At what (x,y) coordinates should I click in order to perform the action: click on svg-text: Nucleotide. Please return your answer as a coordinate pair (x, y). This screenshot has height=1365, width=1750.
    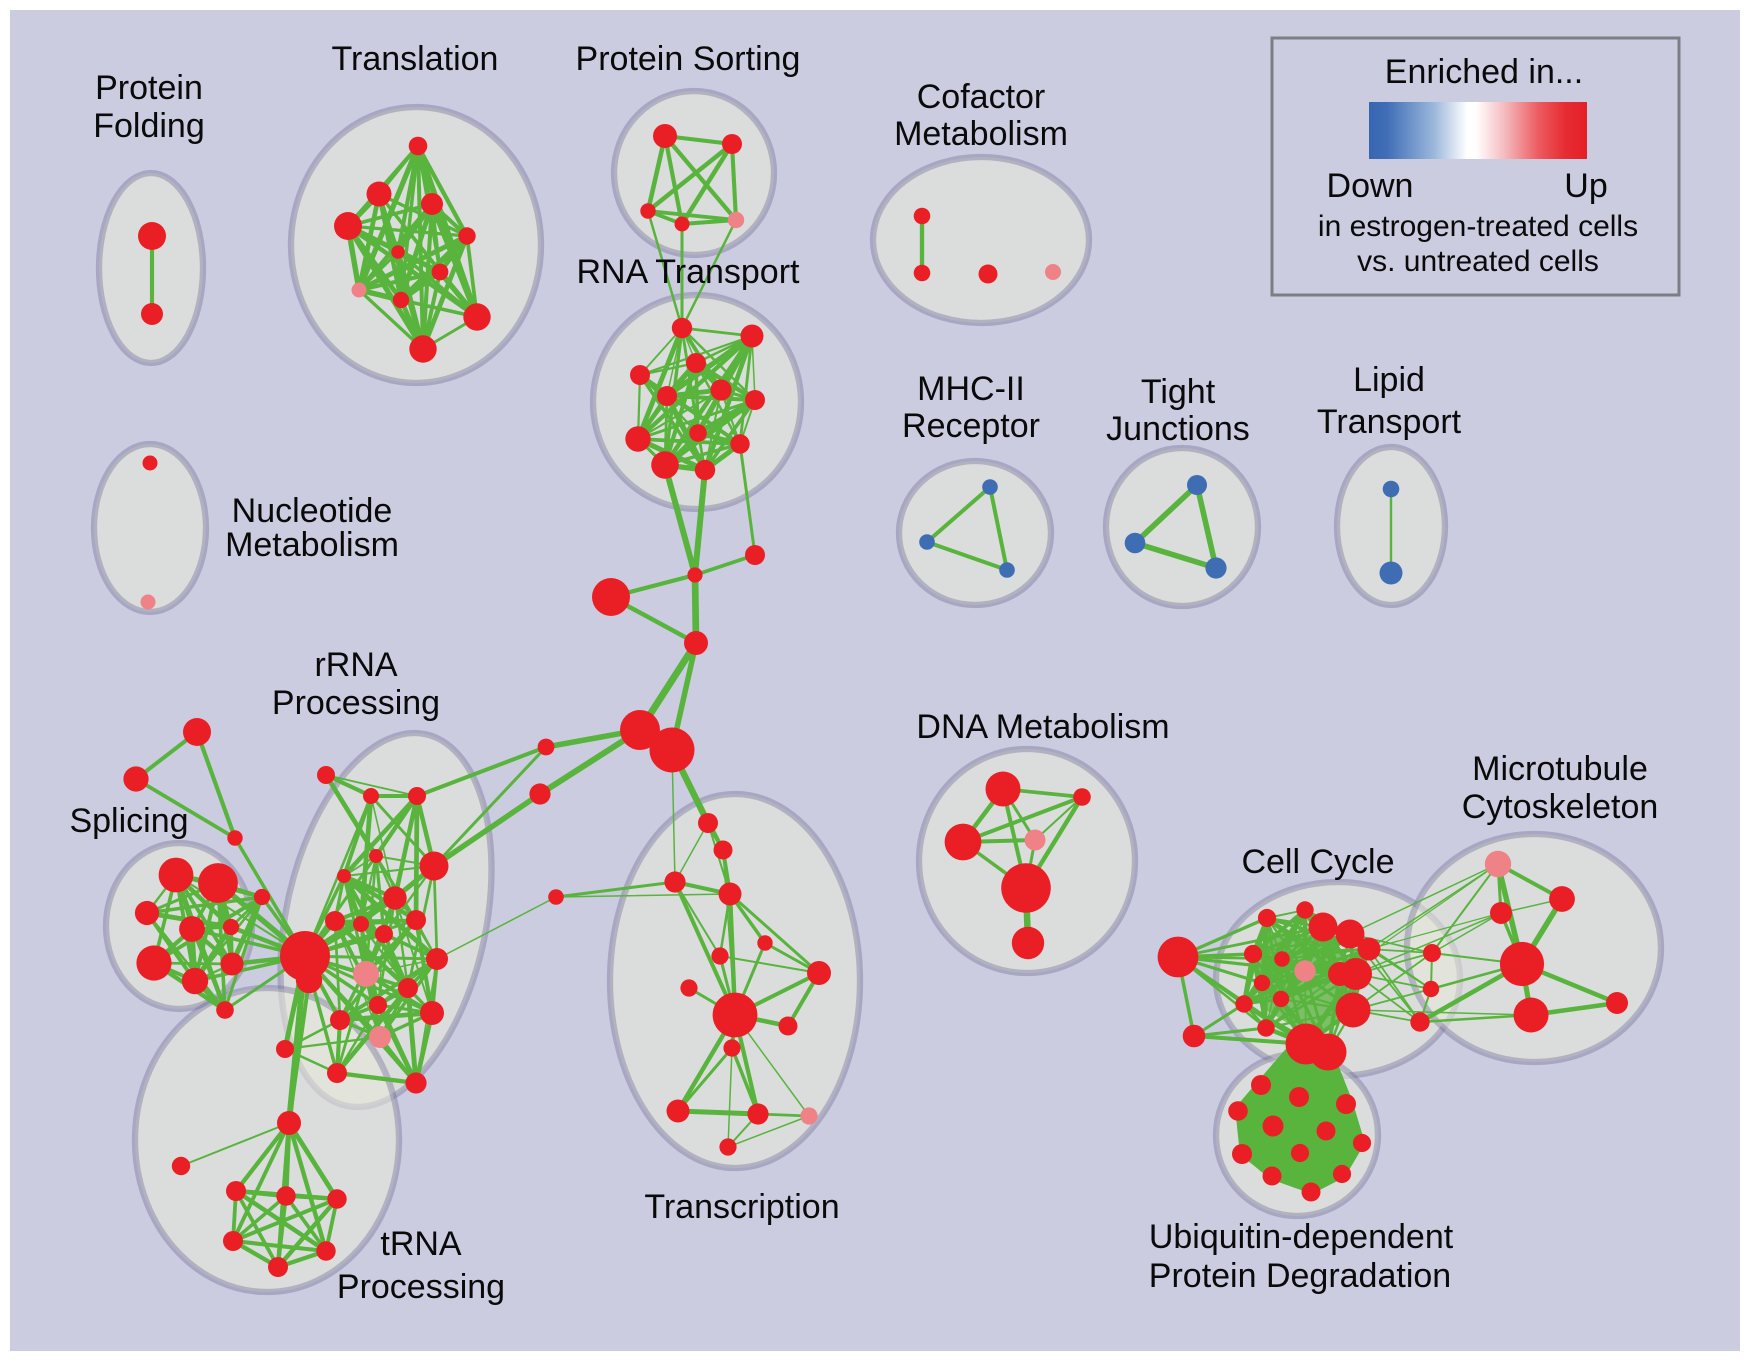
    Looking at the image, I should click on (312, 511).